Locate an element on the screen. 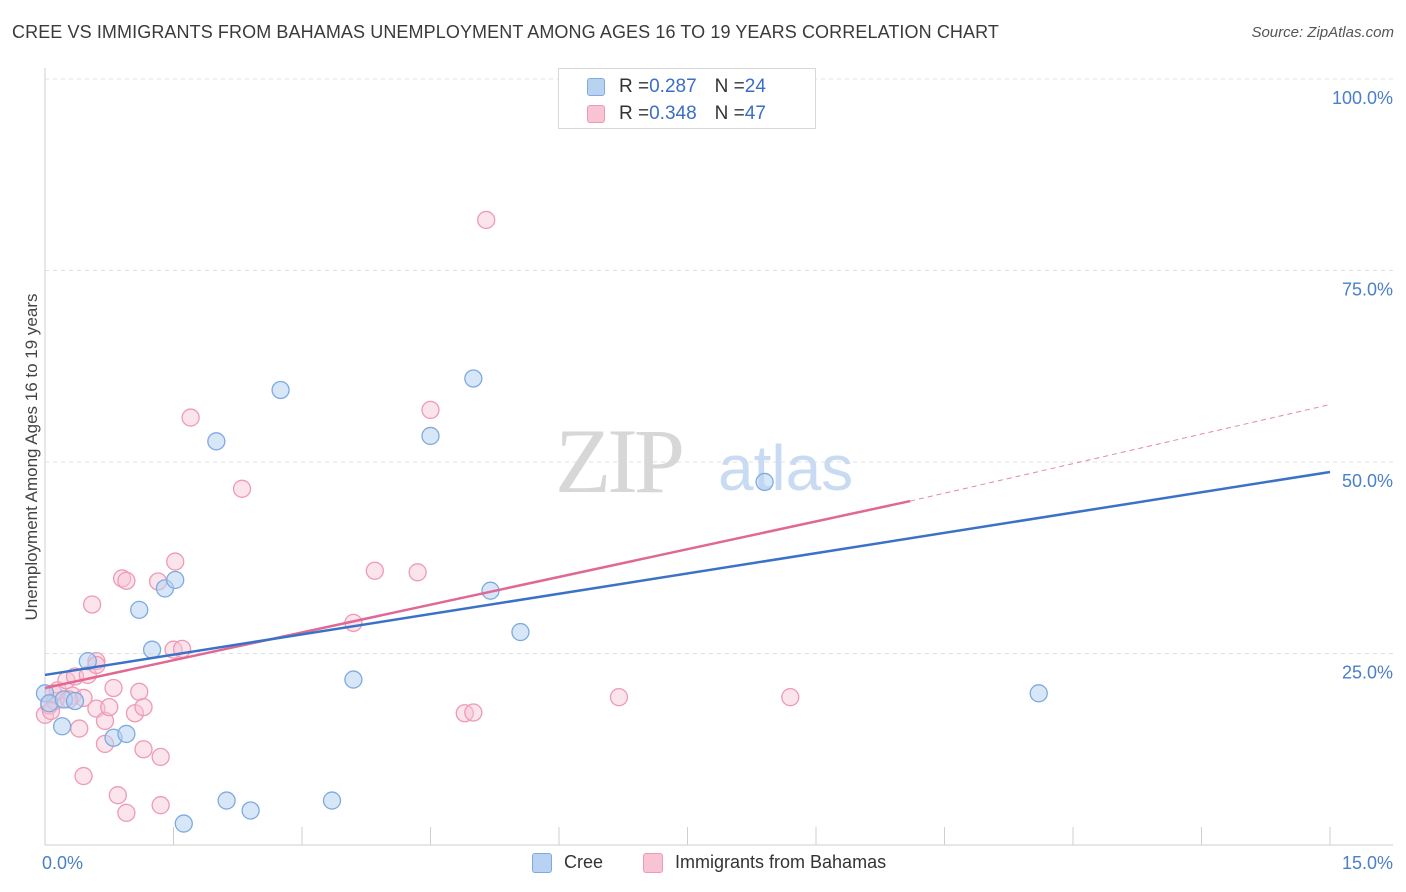  watermark: ZIP atlas is located at coordinates (704, 461).